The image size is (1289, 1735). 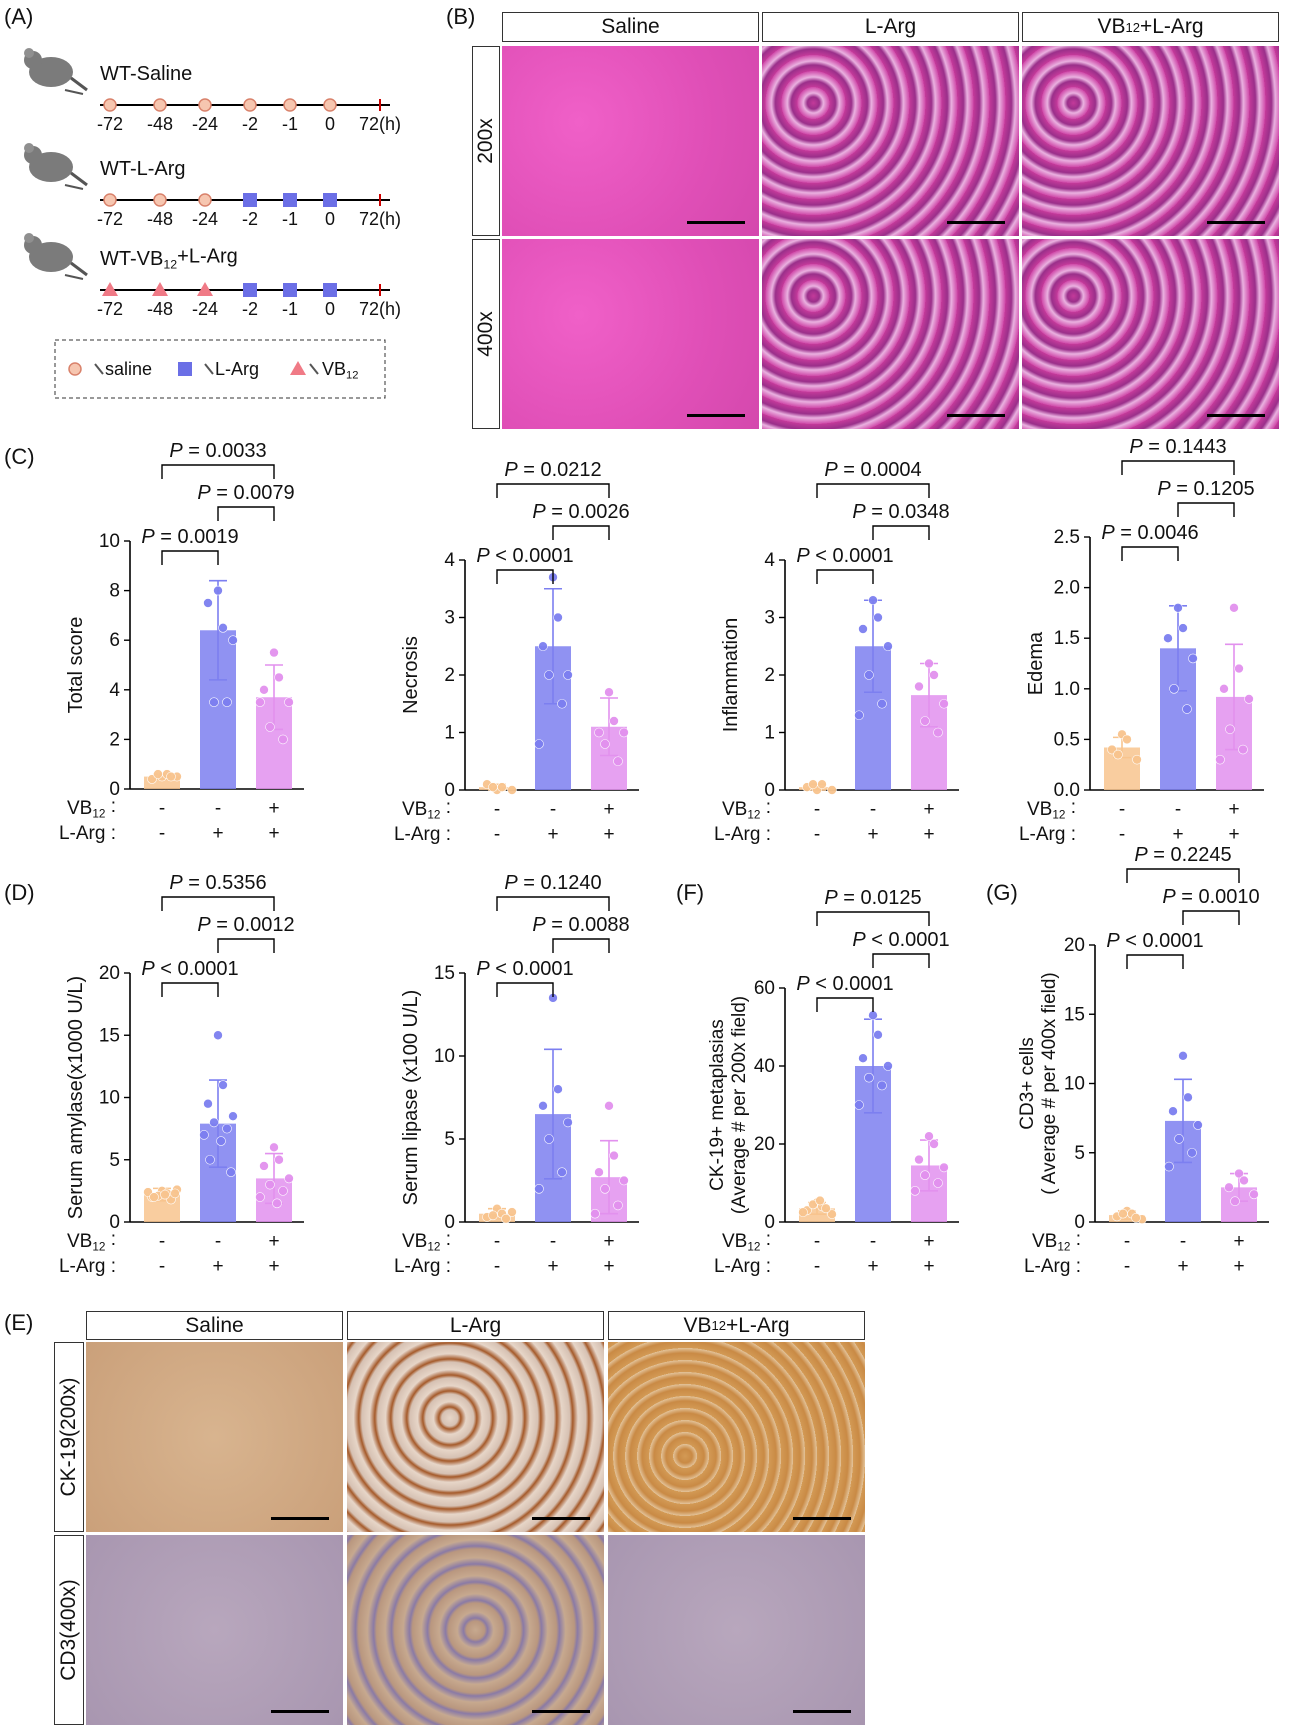 What do you see at coordinates (1182, 855) in the screenshot?
I see `p-value-label: P = 0.2245` at bounding box center [1182, 855].